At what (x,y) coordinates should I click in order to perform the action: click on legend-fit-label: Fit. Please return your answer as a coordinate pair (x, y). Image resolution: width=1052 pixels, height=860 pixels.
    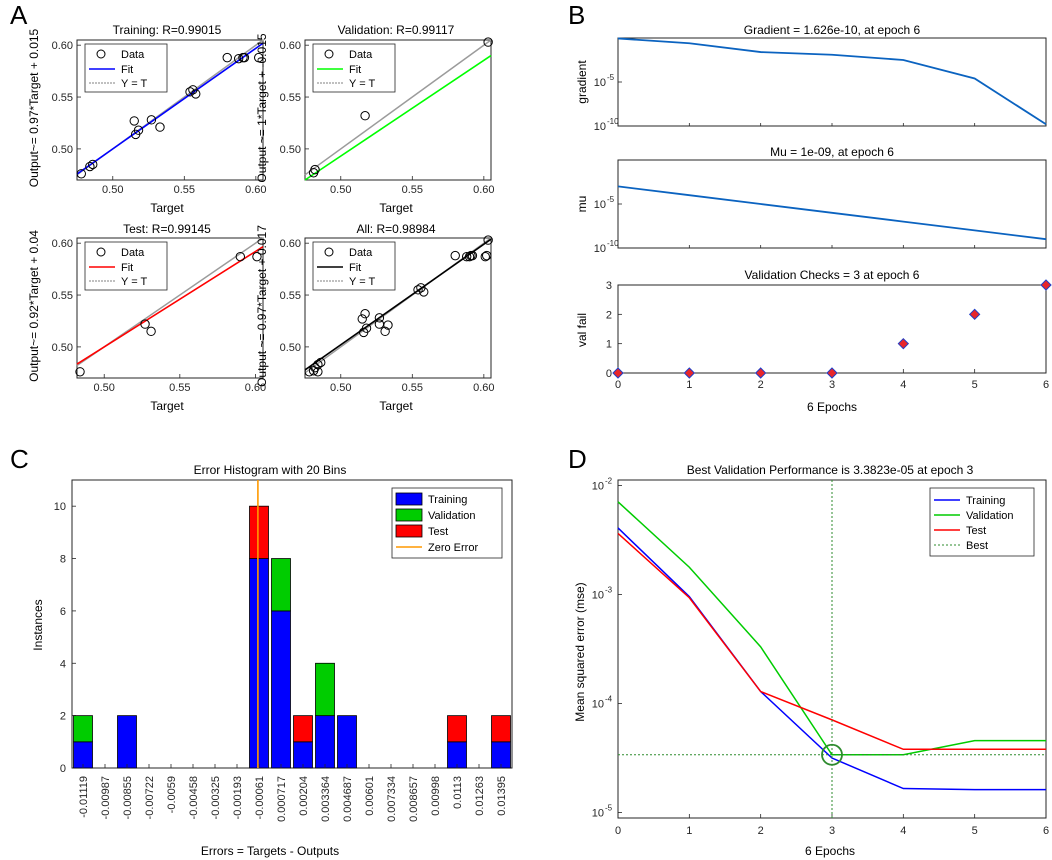
    Looking at the image, I should click on (127, 70).